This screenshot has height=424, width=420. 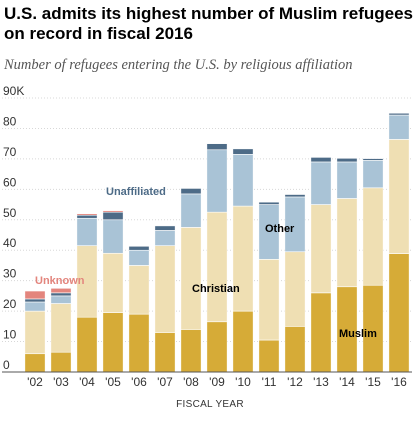 I want to click on x-tick-label: '04, so click(x=87, y=382).